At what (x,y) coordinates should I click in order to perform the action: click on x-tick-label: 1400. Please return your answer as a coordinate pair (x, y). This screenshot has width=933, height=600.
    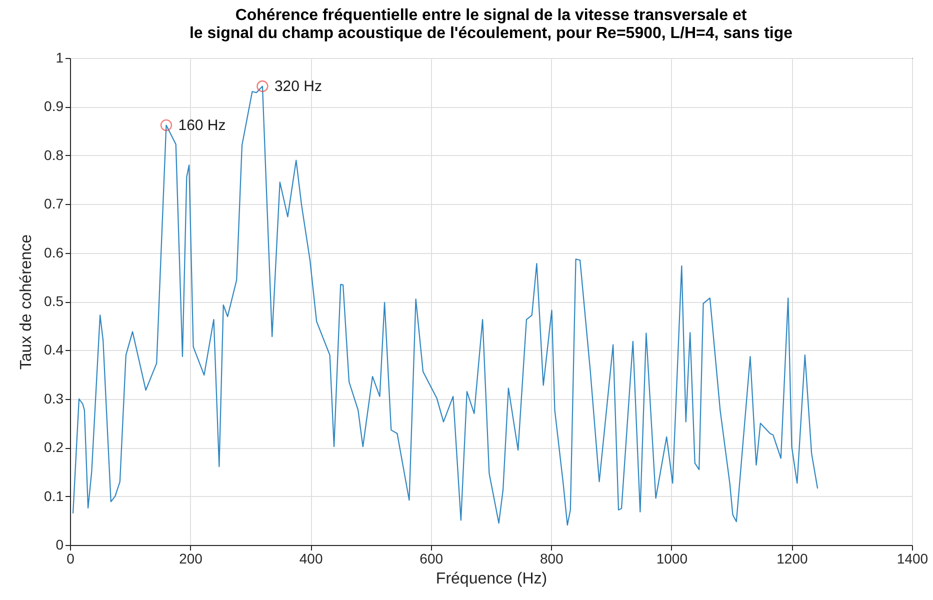
    Looking at the image, I should click on (912, 558).